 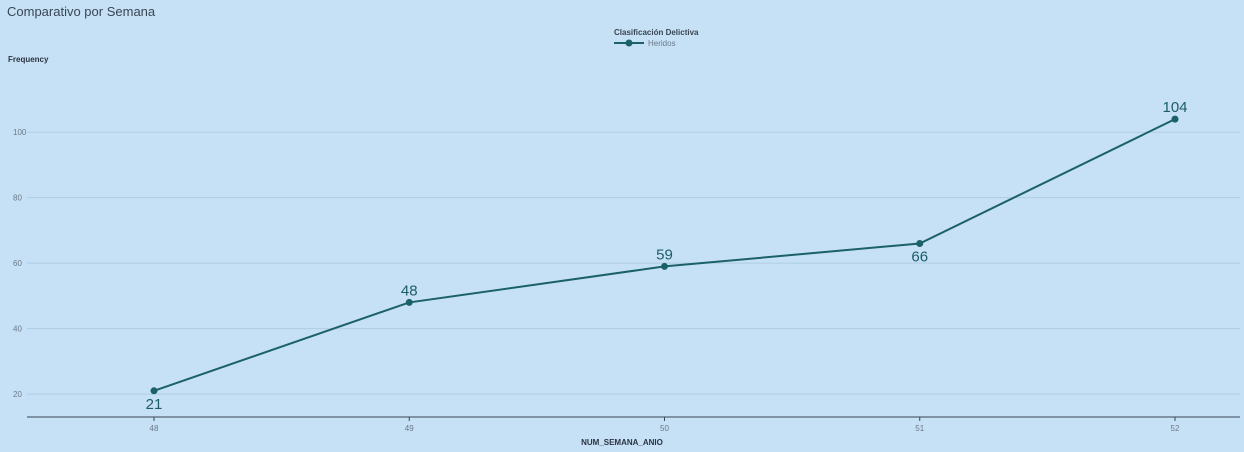 What do you see at coordinates (1174, 107) in the screenshot?
I see `data-label: 104` at bounding box center [1174, 107].